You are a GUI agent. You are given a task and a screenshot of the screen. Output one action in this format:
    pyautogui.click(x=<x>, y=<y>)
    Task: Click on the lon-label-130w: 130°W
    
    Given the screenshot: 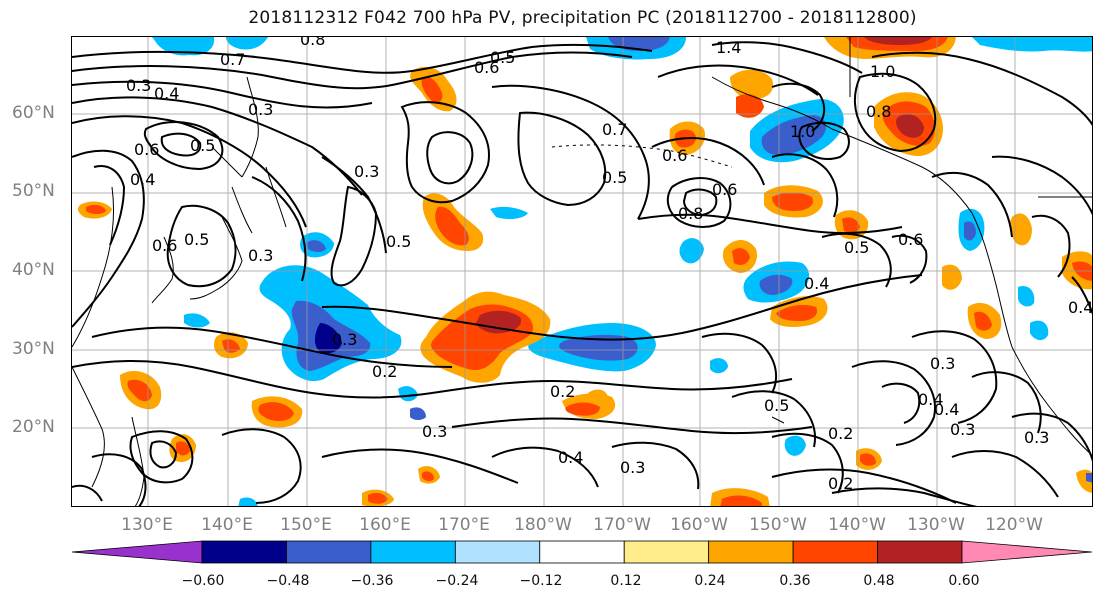 What is the action you would take?
    pyautogui.click(x=936, y=525)
    